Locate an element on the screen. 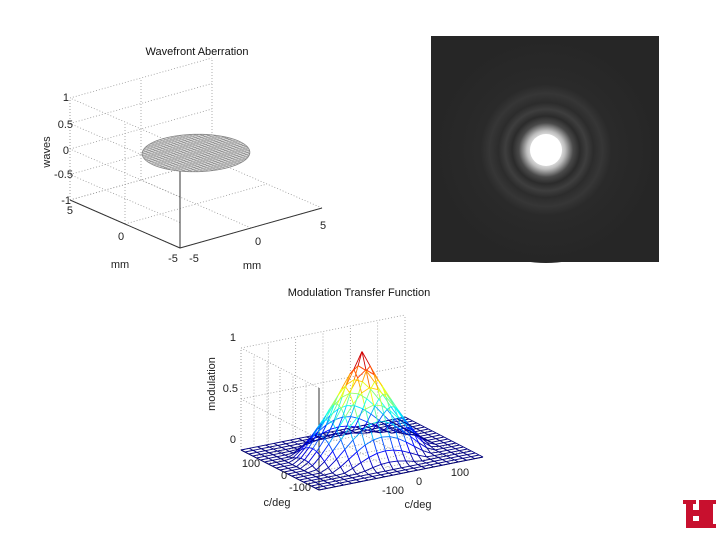 The image size is (720, 540). mtf-y-label: c/deg is located at coordinates (277, 503).